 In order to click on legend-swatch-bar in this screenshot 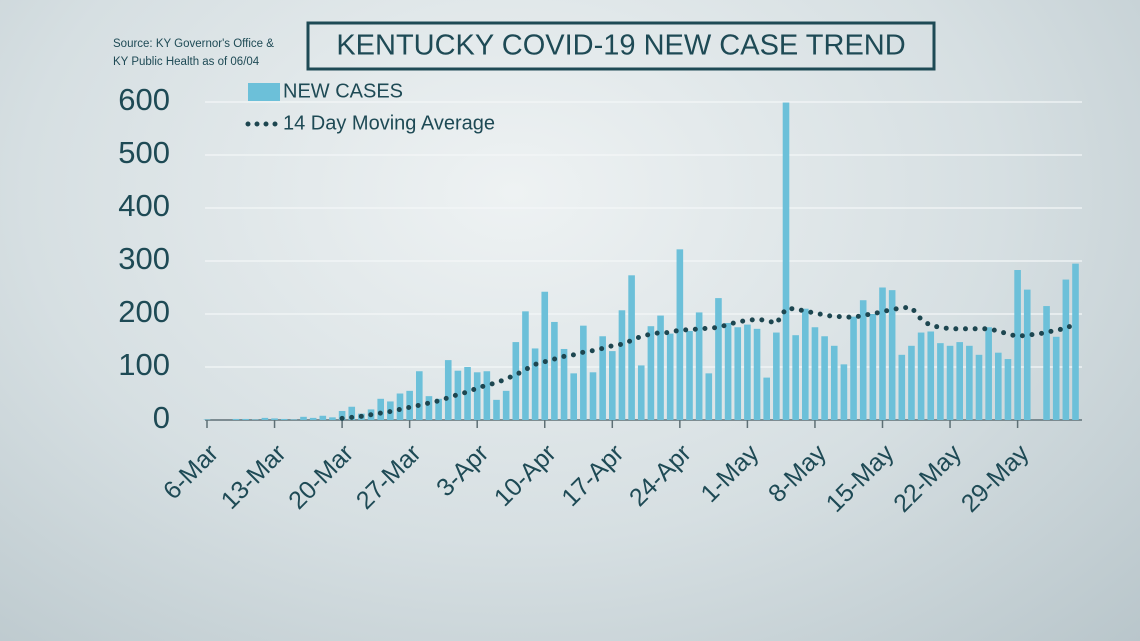, I will do `click(264, 92)`.